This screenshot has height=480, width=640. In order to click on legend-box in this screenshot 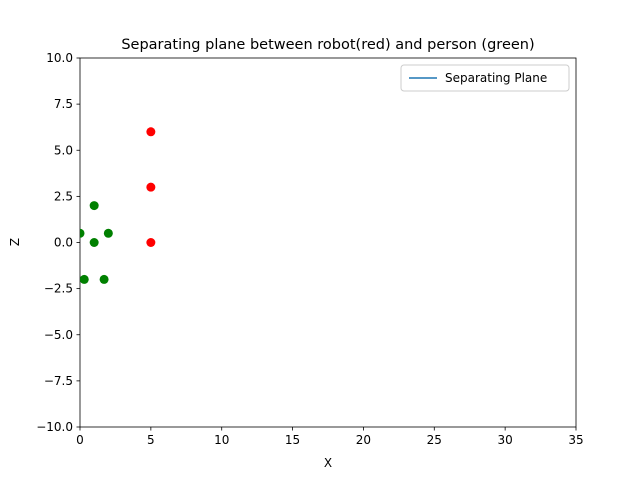, I will do `click(485, 78)`.